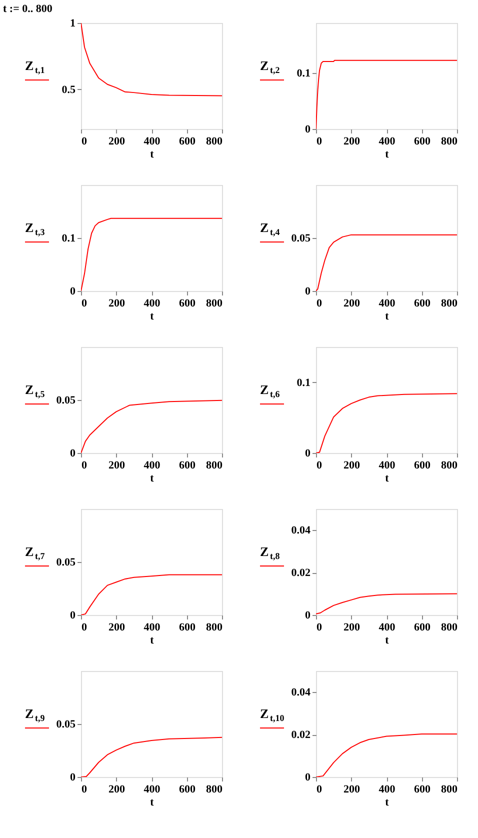 This screenshot has height=838, width=478. What do you see at coordinates (73, 24) in the screenshot?
I see `y-tick-label: 1` at bounding box center [73, 24].